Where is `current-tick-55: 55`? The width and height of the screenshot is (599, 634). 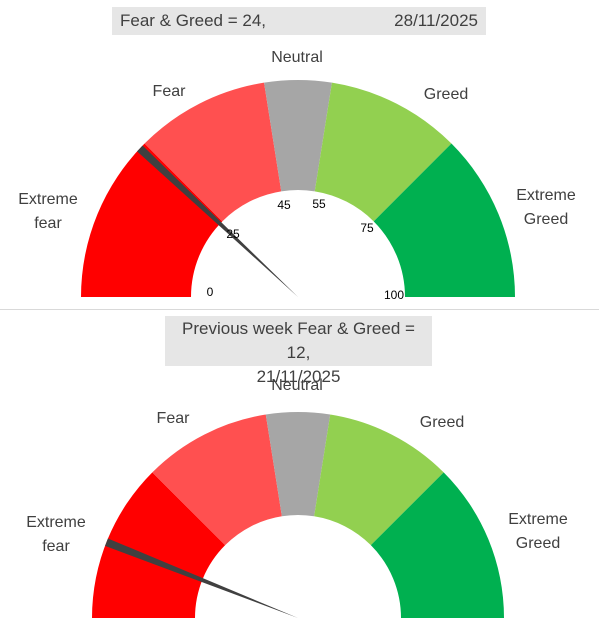 current-tick-55: 55 is located at coordinates (319, 204).